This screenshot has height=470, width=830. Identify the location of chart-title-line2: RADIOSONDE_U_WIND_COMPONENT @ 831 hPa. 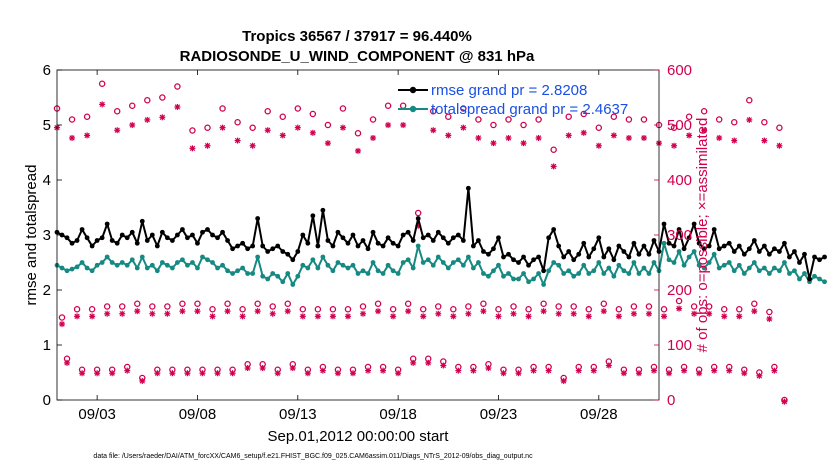
(357, 56).